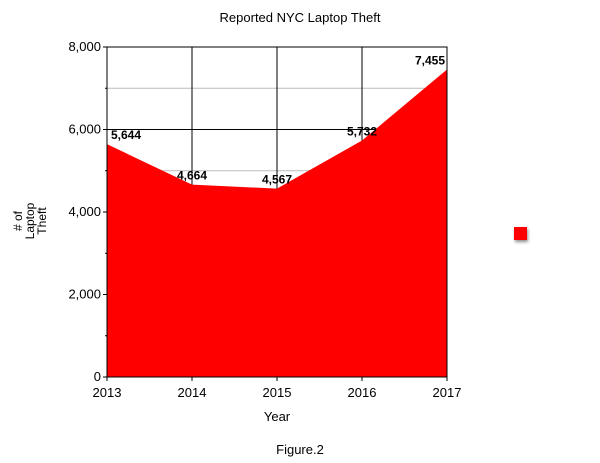 The height and width of the screenshot is (463, 600). What do you see at coordinates (192, 392) in the screenshot?
I see `x-tick-label: 2014` at bounding box center [192, 392].